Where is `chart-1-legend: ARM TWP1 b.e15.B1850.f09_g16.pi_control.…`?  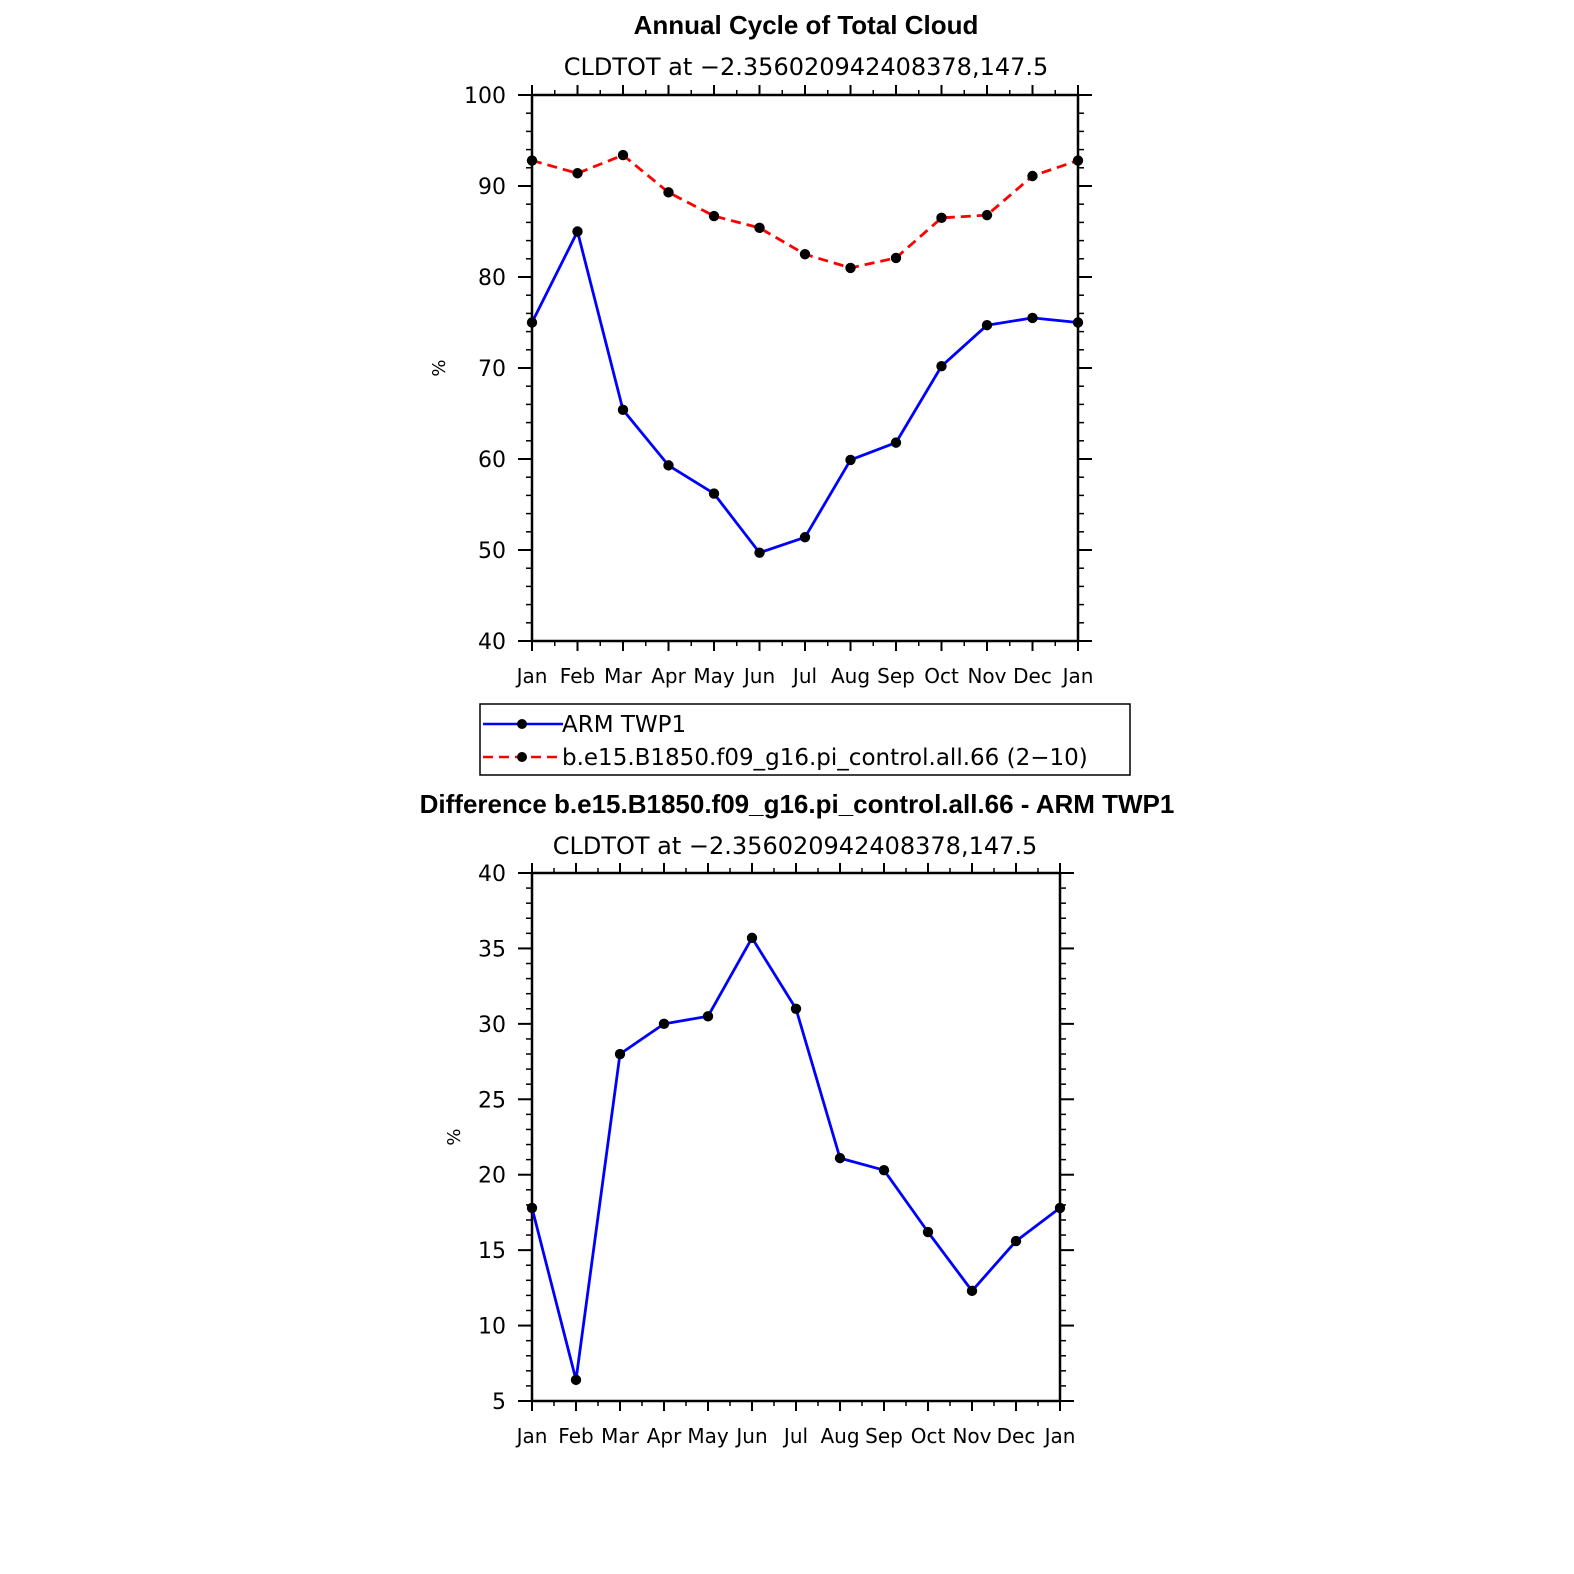
chart-1-legend: ARM TWP1 b.e15.B1850.f09_g16.pi_control.… is located at coordinates (805, 739).